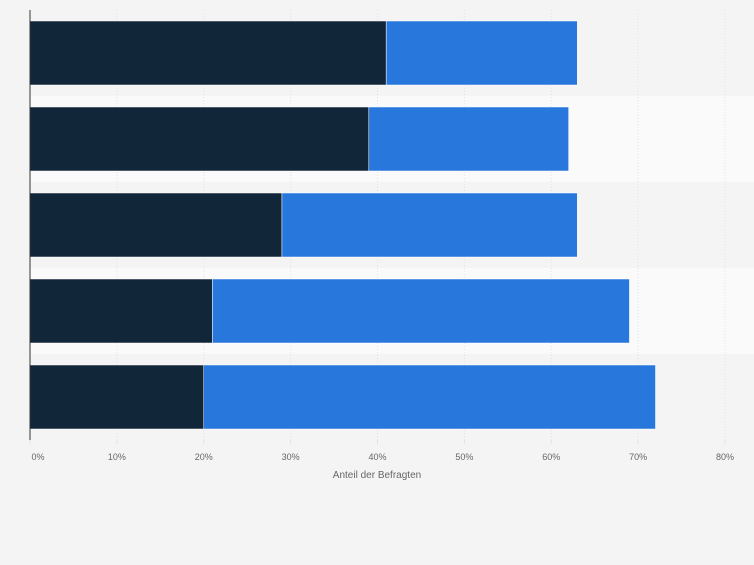  Describe the element at coordinates (638, 457) in the screenshot. I see `x-tick-label: 70%` at that location.